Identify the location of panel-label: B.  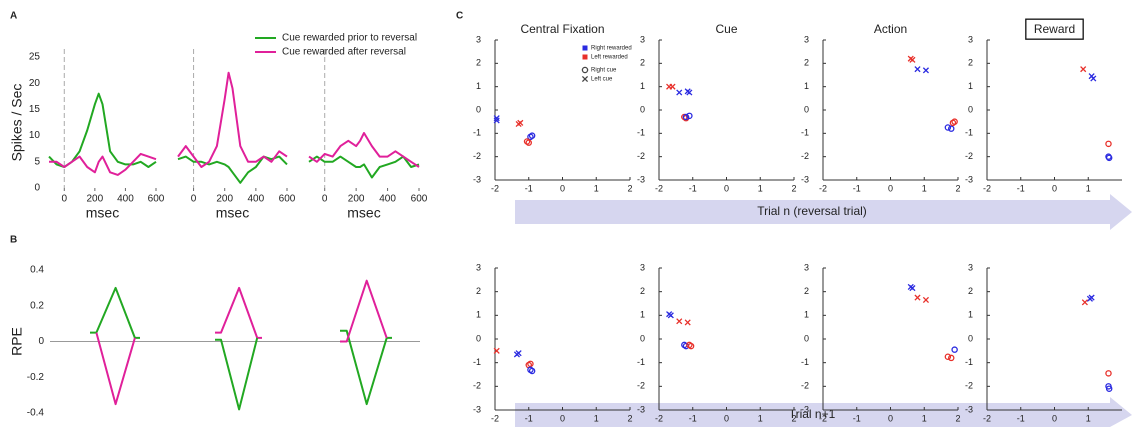
(13, 240).